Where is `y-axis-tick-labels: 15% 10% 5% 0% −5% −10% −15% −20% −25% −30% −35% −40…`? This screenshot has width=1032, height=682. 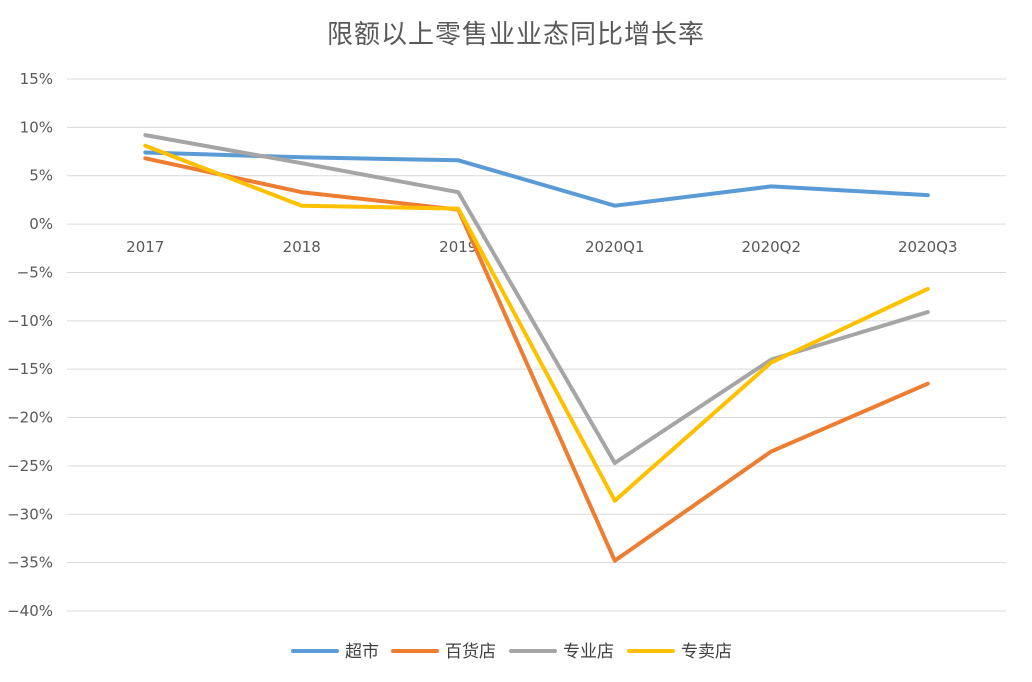
y-axis-tick-labels: 15% 10% 5% 0% −5% −10% −15% −20% −25% −30% −35% −40… is located at coordinates (30, 345).